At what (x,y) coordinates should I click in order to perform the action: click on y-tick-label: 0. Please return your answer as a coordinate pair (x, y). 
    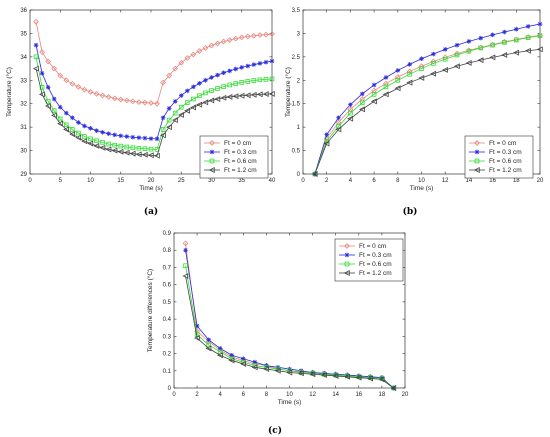
    Looking at the image, I should click on (299, 175).